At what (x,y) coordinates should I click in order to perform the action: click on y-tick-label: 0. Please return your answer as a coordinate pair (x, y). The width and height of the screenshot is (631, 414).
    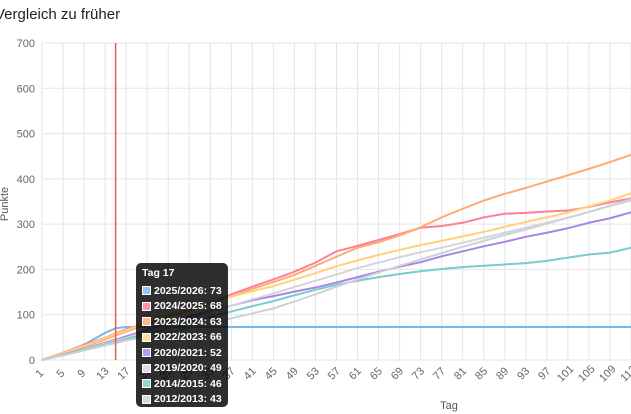
    Looking at the image, I should click on (32, 361).